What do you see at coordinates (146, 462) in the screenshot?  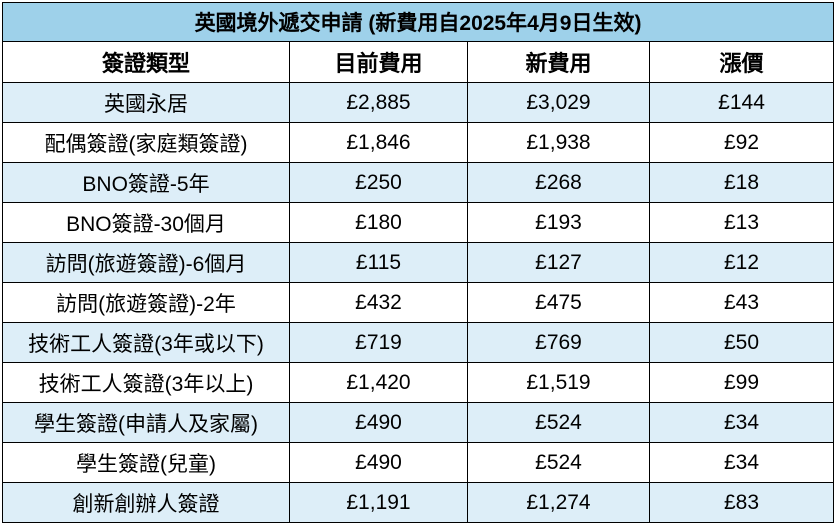 I see `visa-type-cell: 學生簽證(兒童)` at bounding box center [146, 462].